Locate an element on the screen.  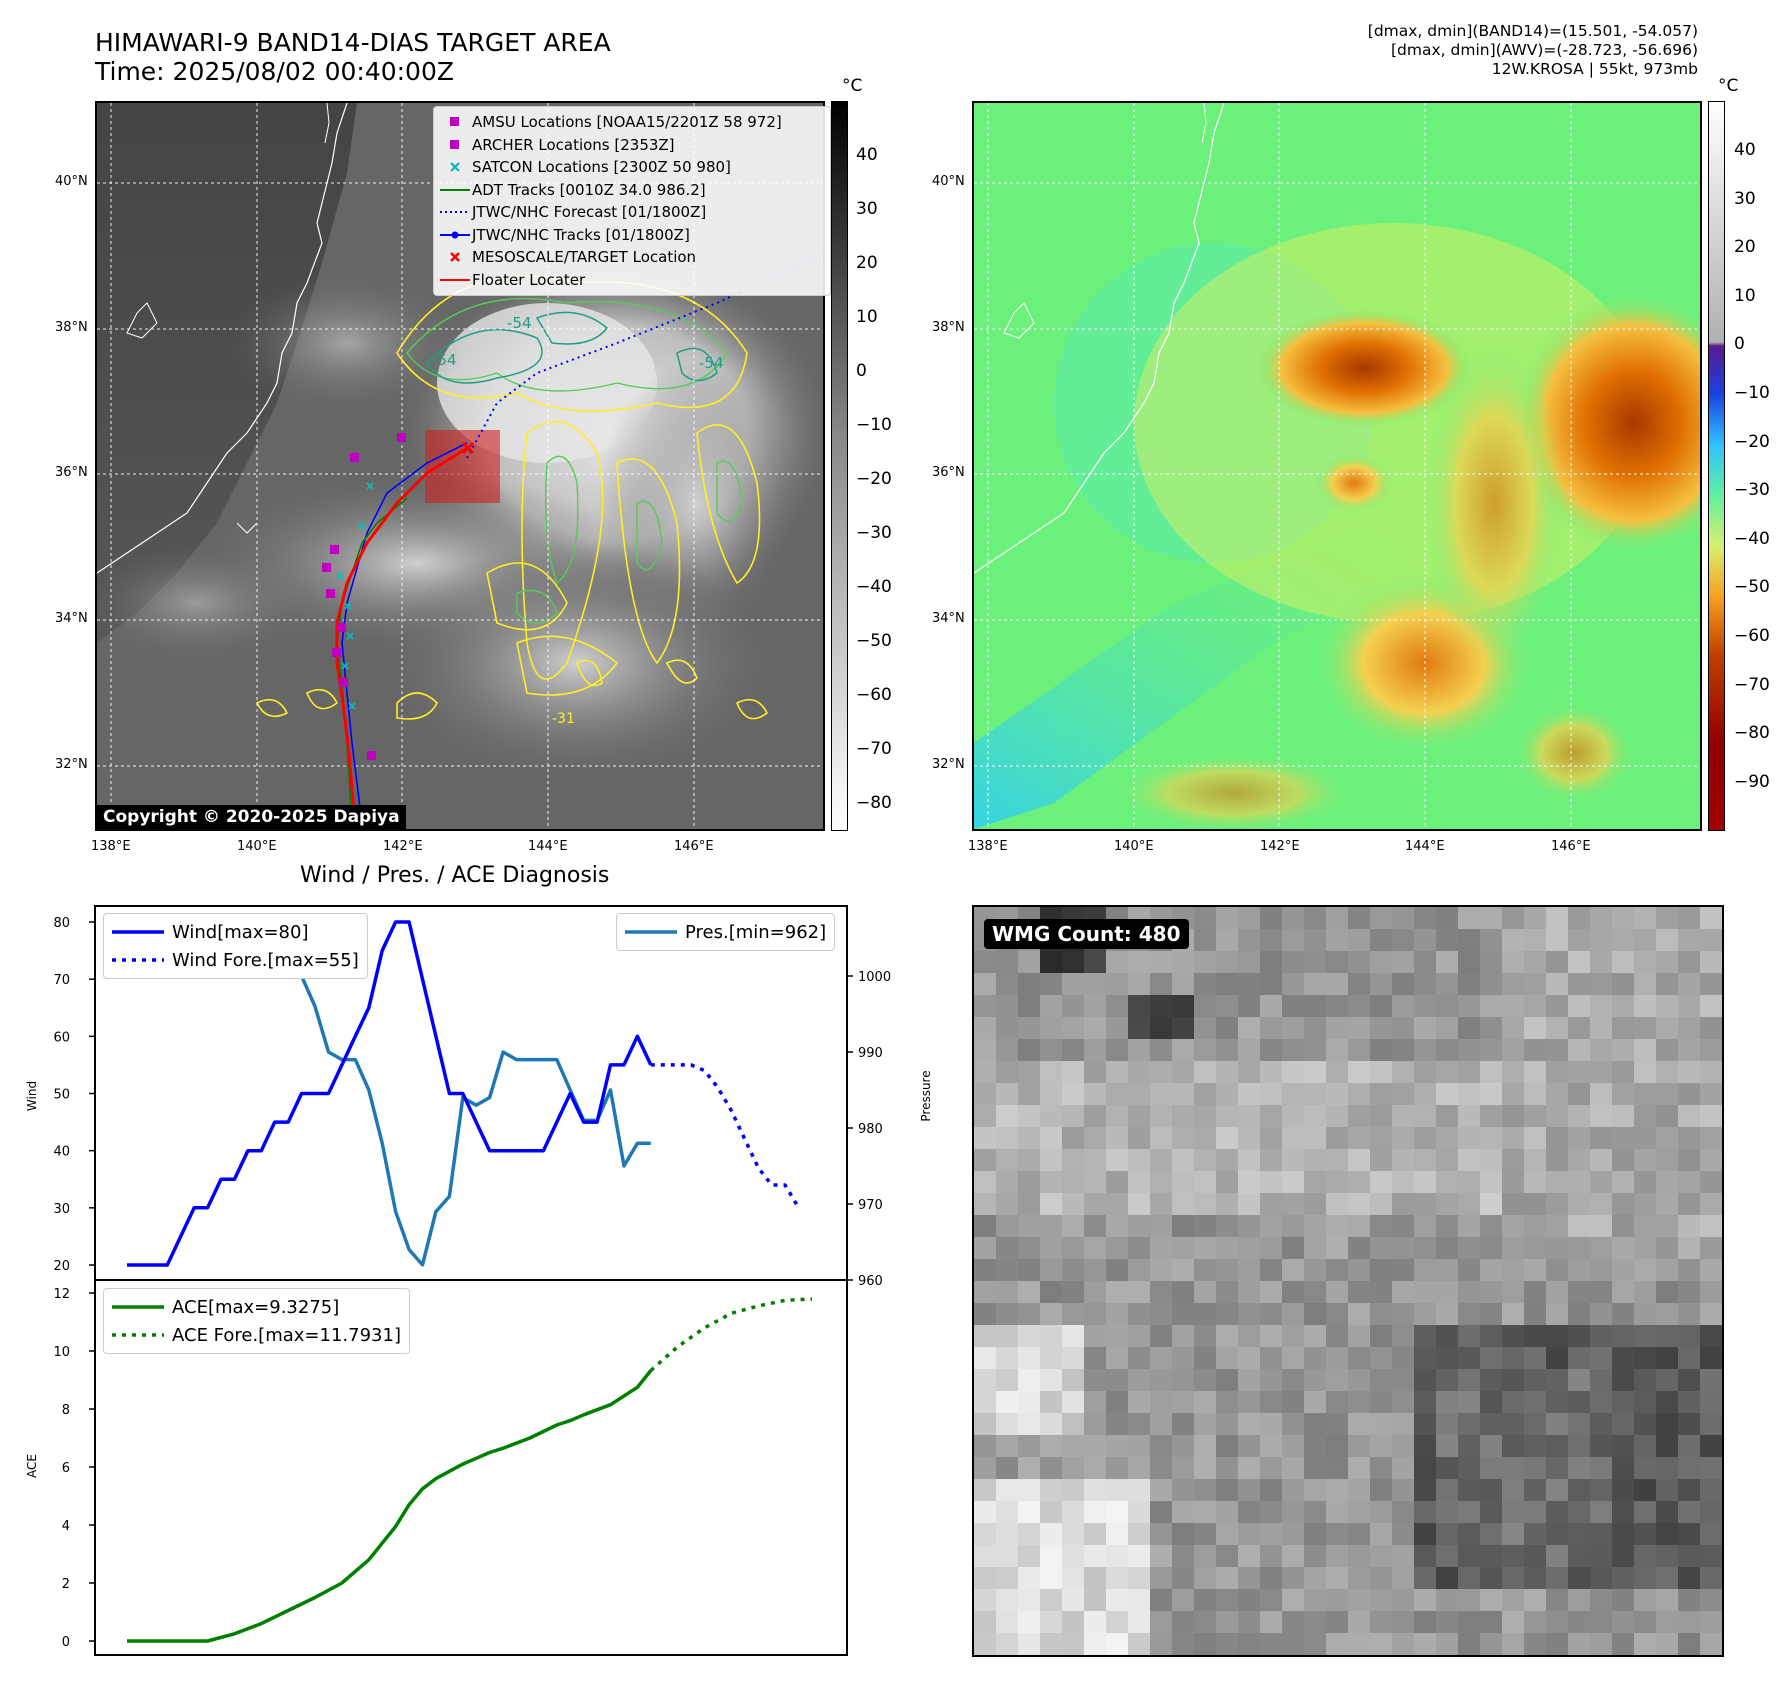
lat-tick: 34°N is located at coordinates (948, 618).